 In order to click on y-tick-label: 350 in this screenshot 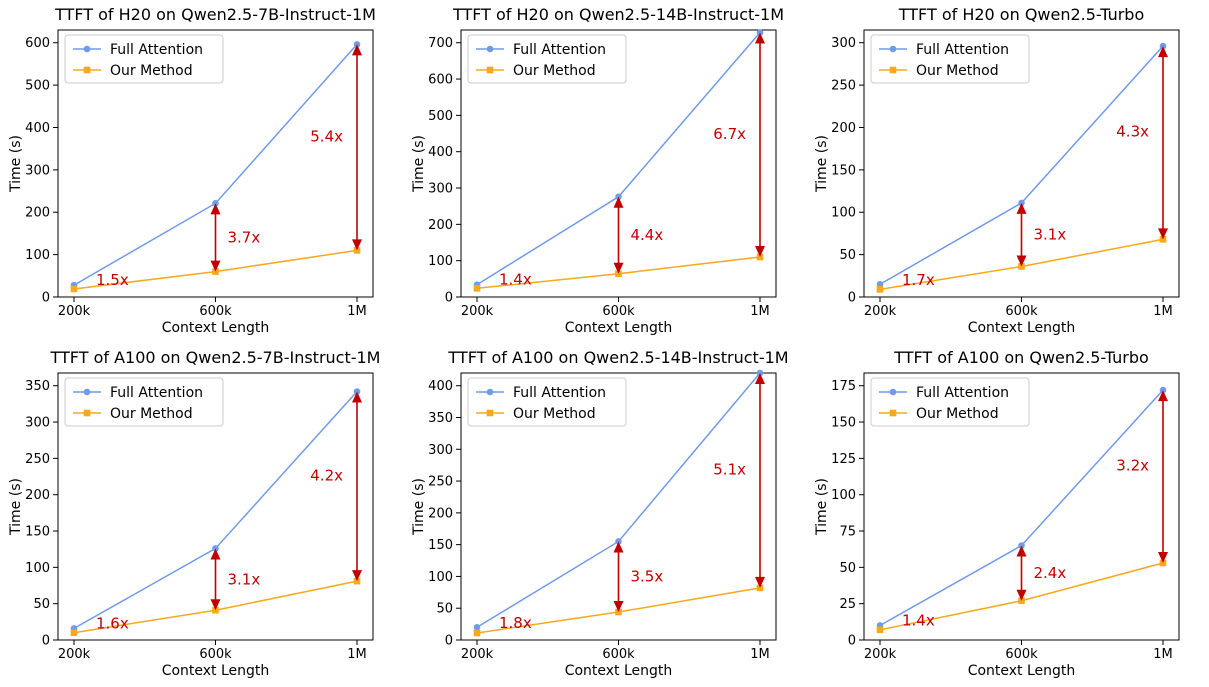, I will do `click(37, 386)`.